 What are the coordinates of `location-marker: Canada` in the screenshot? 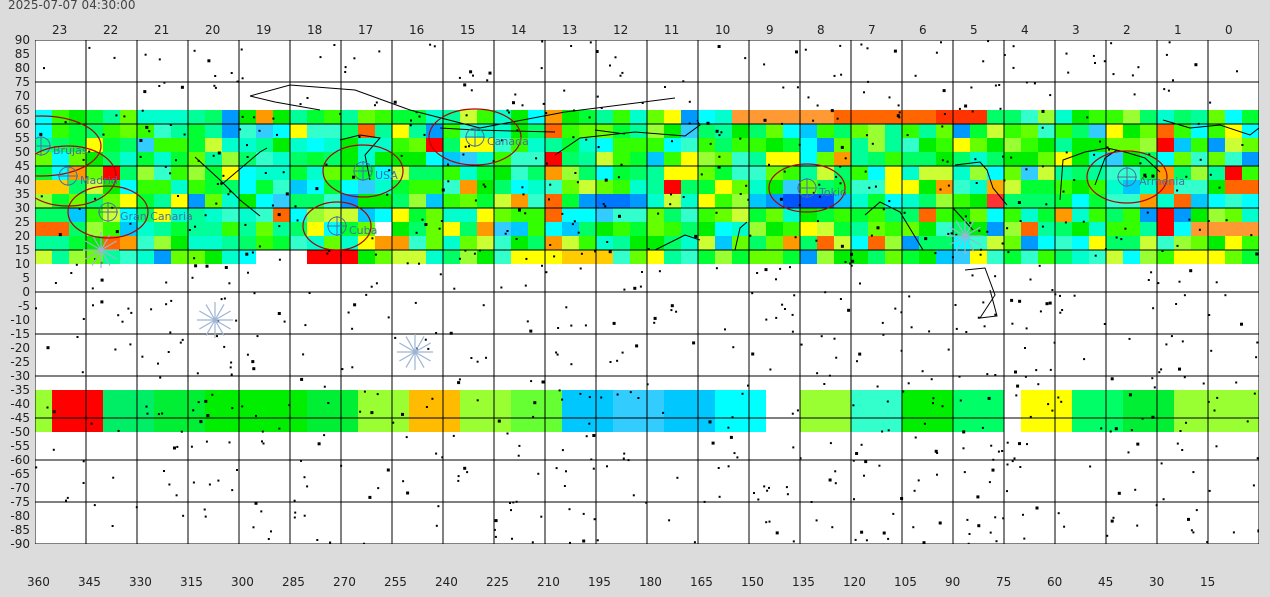 It's located at (478, 137).